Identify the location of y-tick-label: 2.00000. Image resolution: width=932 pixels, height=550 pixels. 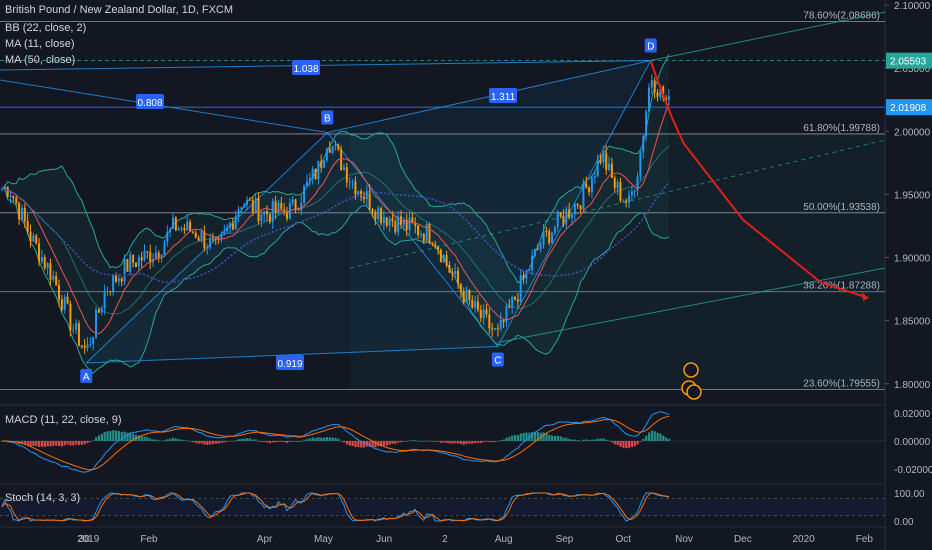
(912, 132).